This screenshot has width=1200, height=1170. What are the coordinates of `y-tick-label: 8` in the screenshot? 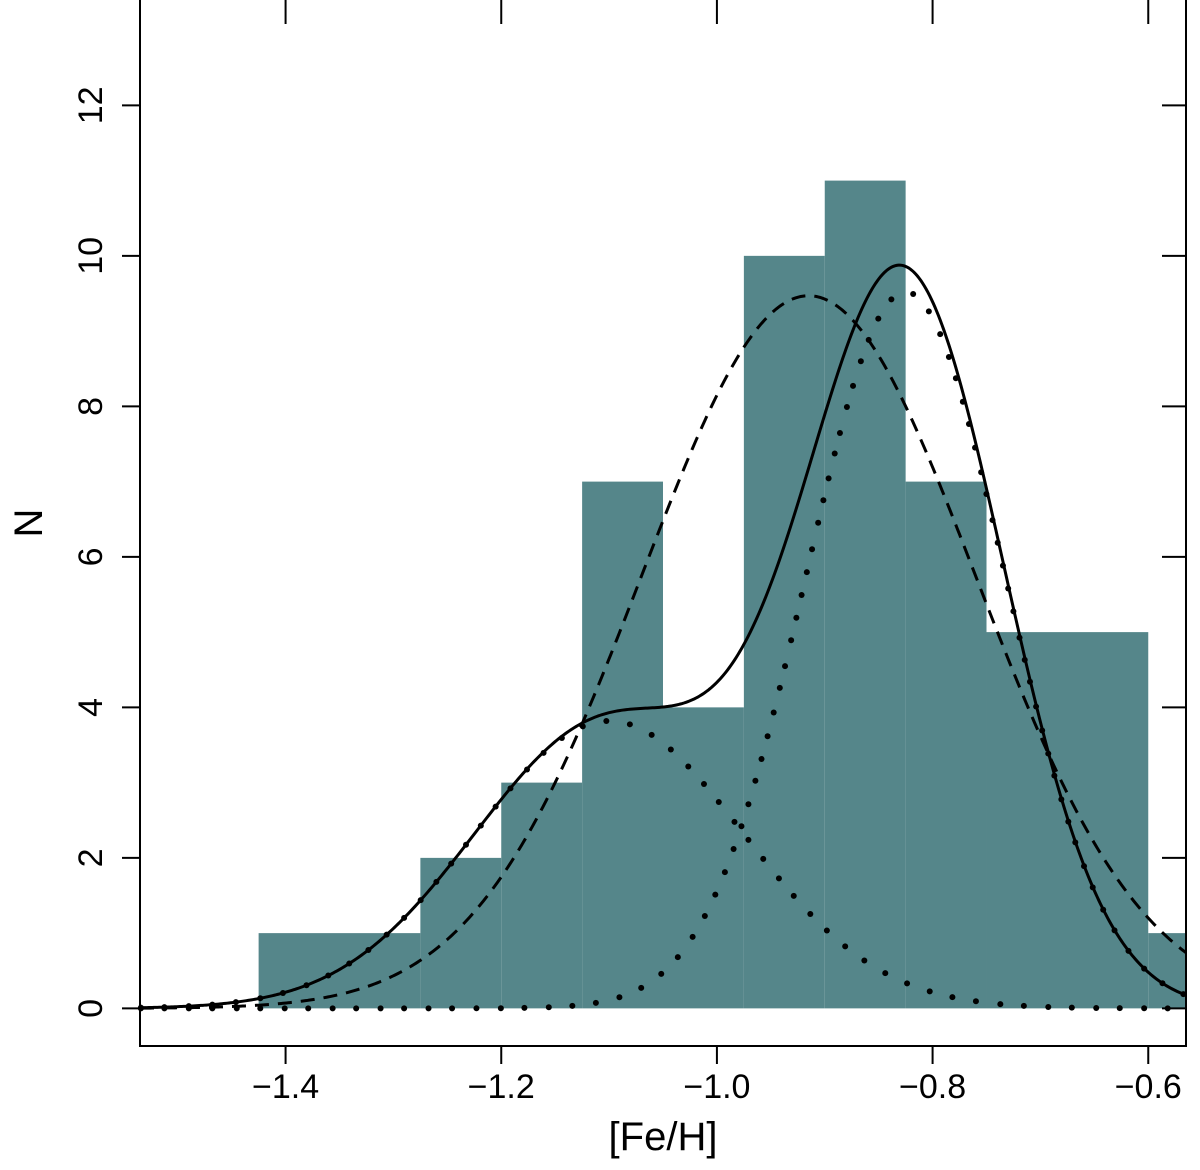 It's located at (91, 406).